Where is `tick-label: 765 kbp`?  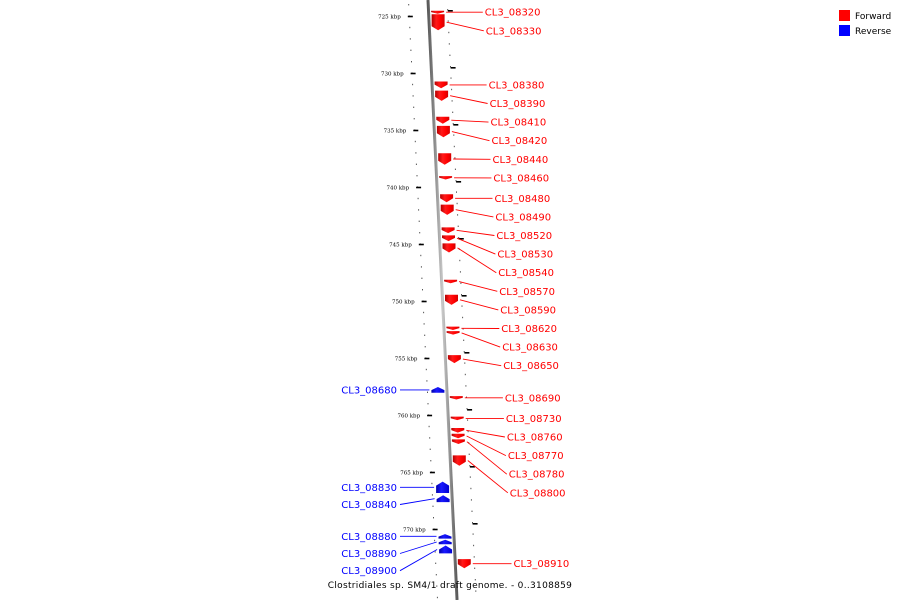
tick-label: 765 kbp is located at coordinates (411, 474).